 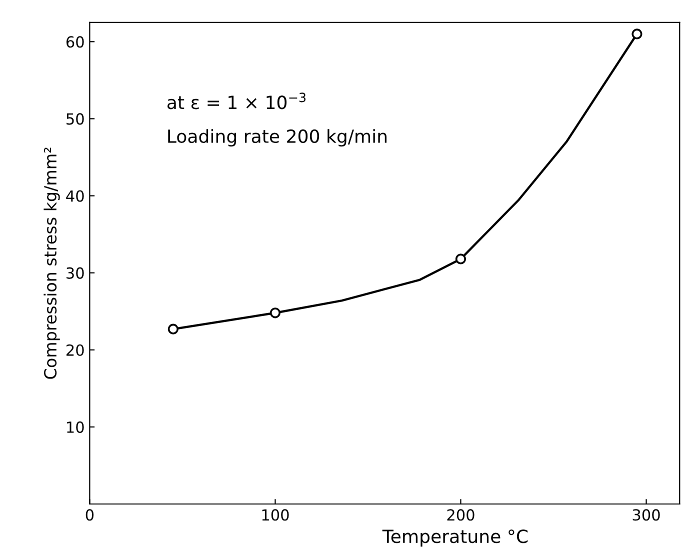 What do you see at coordinates (75, 196) in the screenshot?
I see `y-tick-label: 40` at bounding box center [75, 196].